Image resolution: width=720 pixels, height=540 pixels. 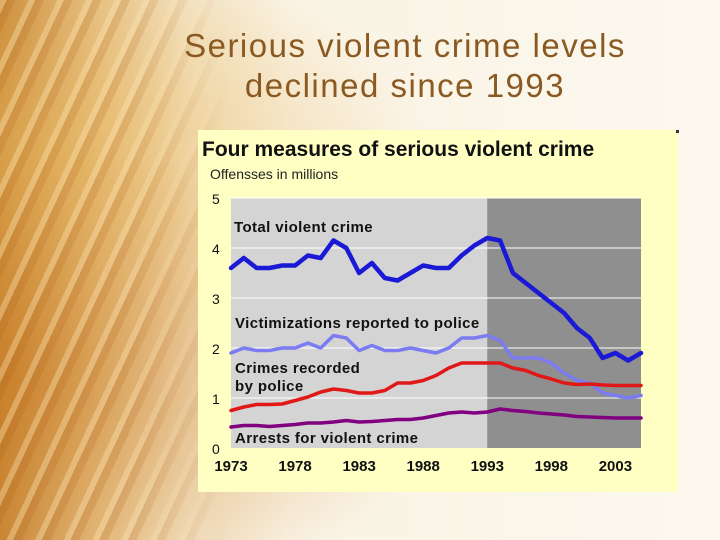 I want to click on corner-mark, so click(x=677, y=131).